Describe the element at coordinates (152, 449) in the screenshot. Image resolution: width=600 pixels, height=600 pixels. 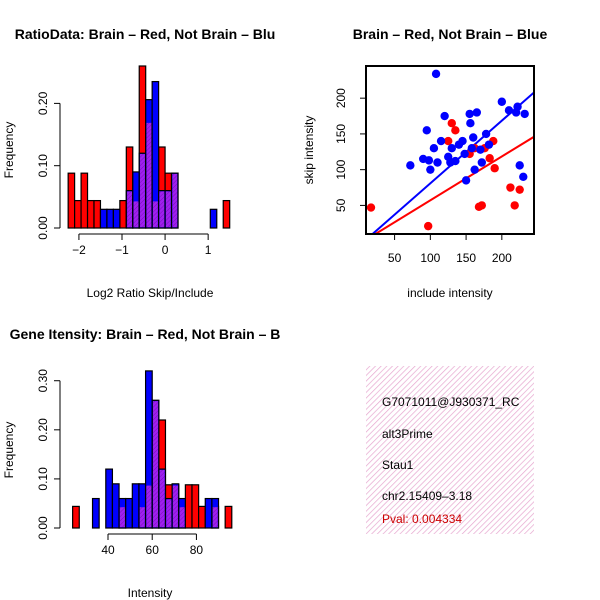
I see `intensity-bars` at that location.